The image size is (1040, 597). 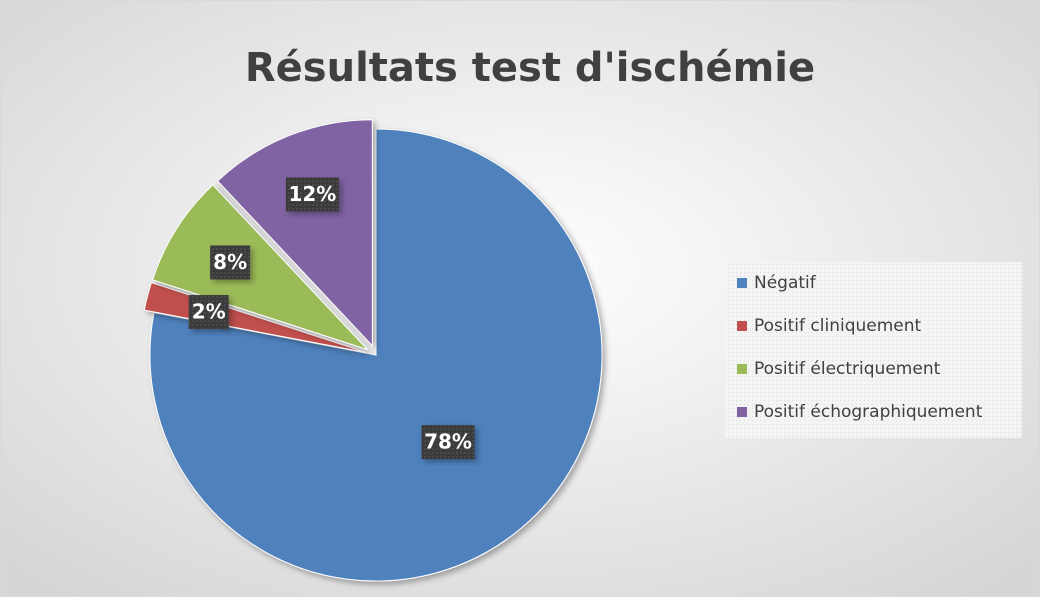 I want to click on legend-label: Positif échographiquement, so click(x=868, y=412).